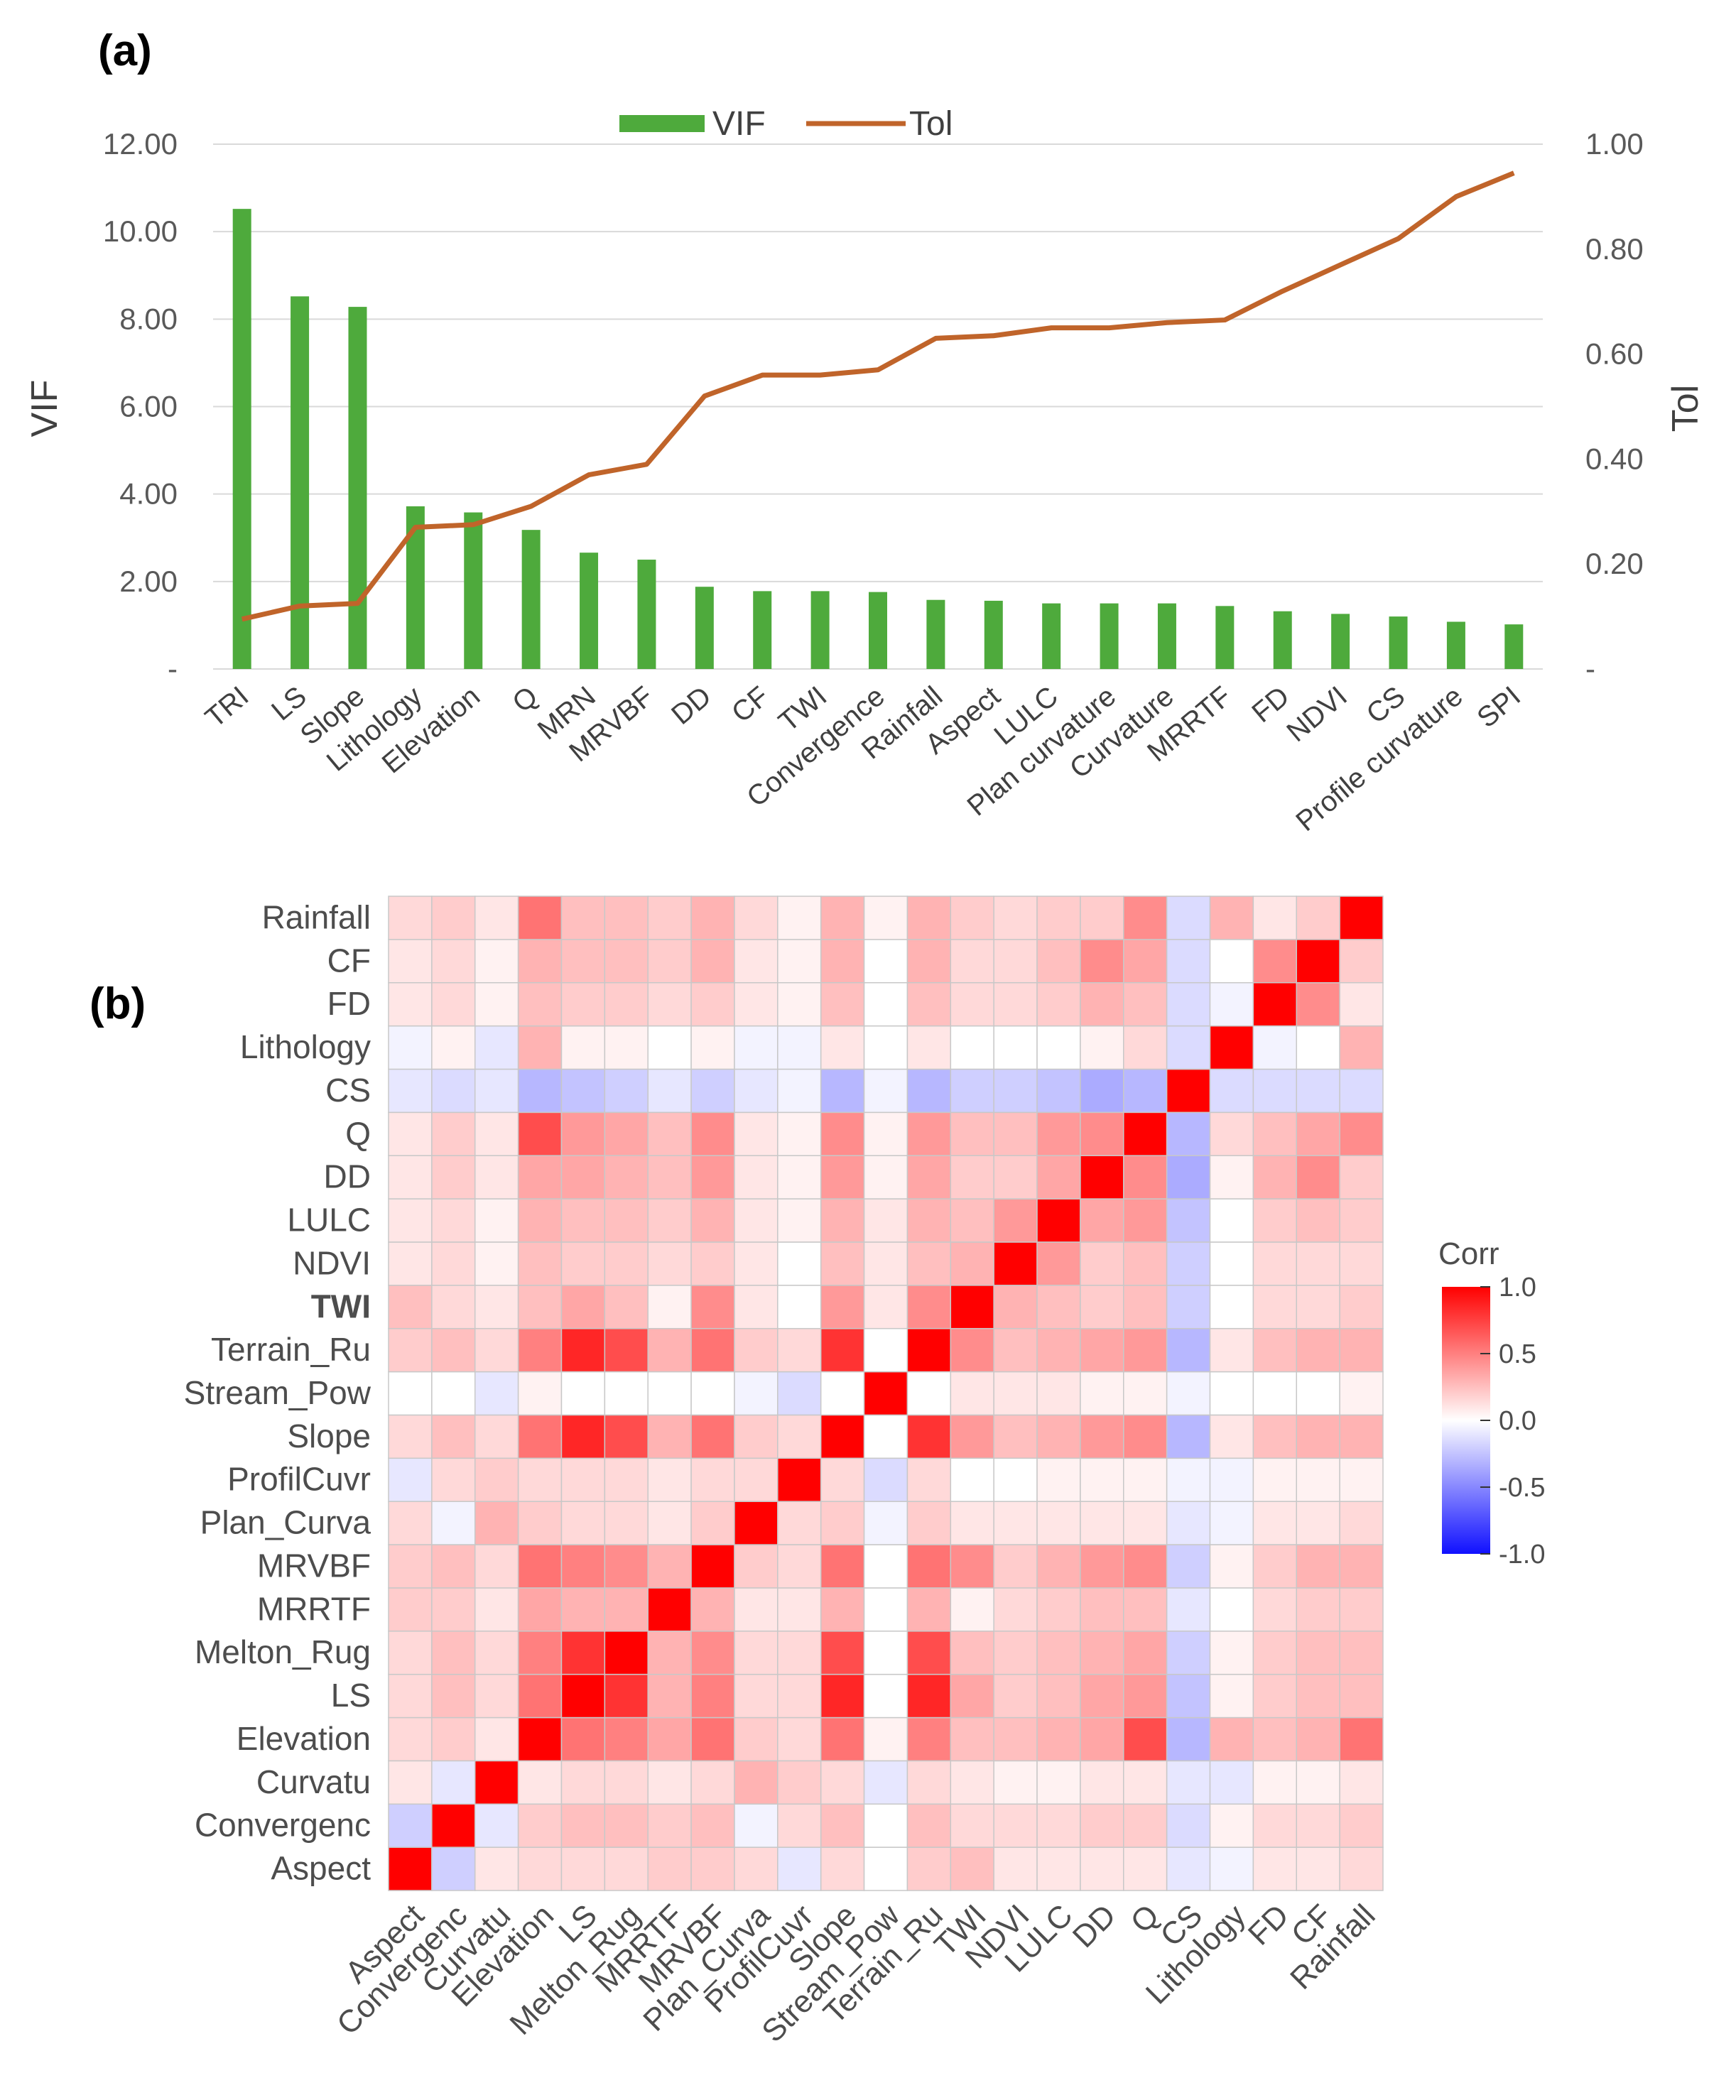 Image resolution: width=1736 pixels, height=2100 pixels. What do you see at coordinates (1590, 668) in the screenshot?
I see `y2-tick-label: -` at bounding box center [1590, 668].